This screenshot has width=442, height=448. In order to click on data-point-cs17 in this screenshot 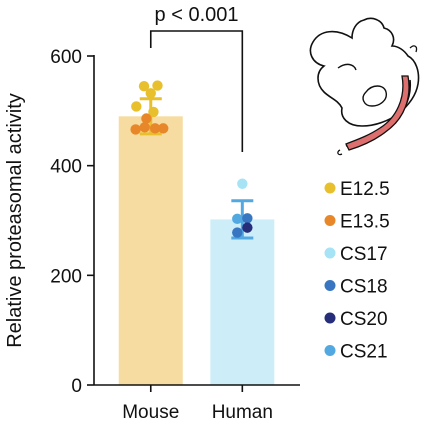, I will do `click(242, 183)`.